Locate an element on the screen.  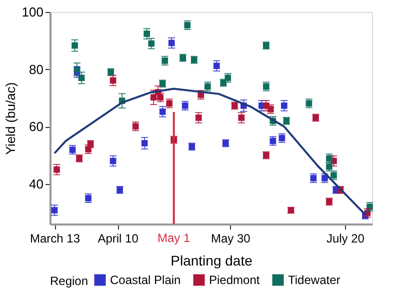
x-tick-label: April 10 is located at coordinates (118, 239).